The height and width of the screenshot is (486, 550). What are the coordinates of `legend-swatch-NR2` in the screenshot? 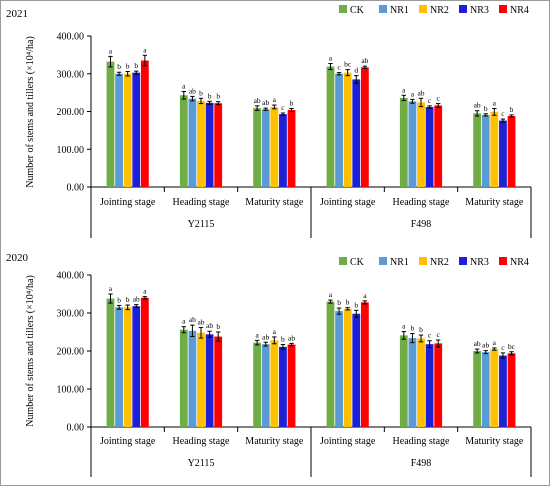 It's located at (423, 9).